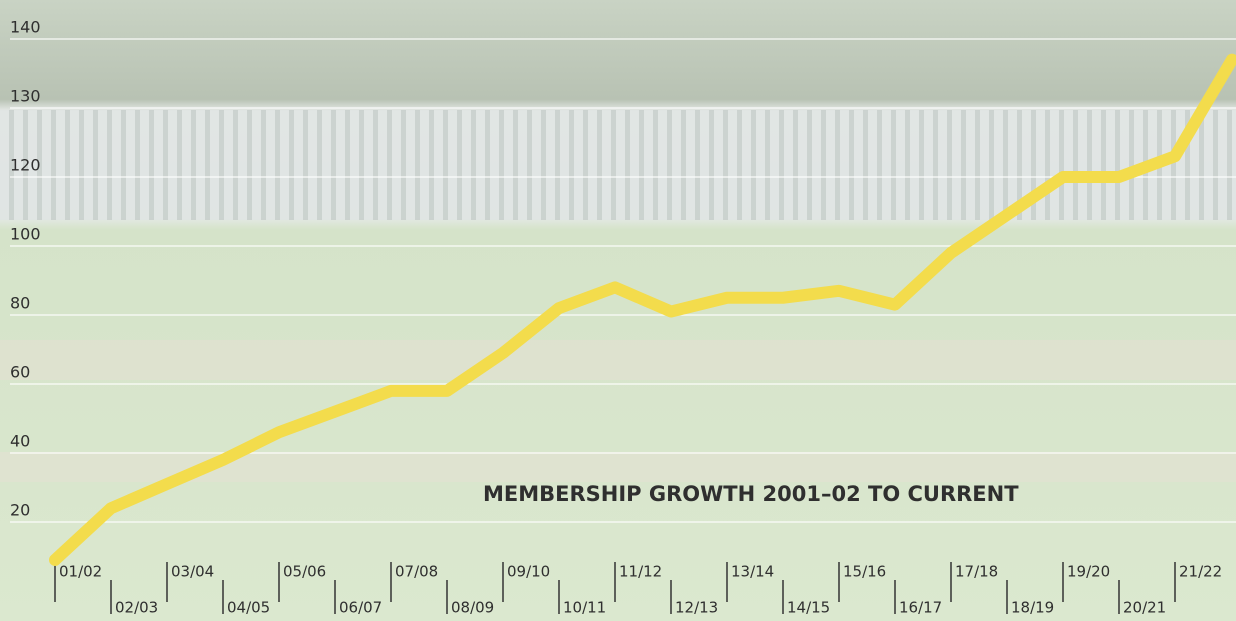 The width and height of the screenshot is (1236, 621). Describe the element at coordinates (20, 372) in the screenshot. I see `y-tick-label: 60` at that location.